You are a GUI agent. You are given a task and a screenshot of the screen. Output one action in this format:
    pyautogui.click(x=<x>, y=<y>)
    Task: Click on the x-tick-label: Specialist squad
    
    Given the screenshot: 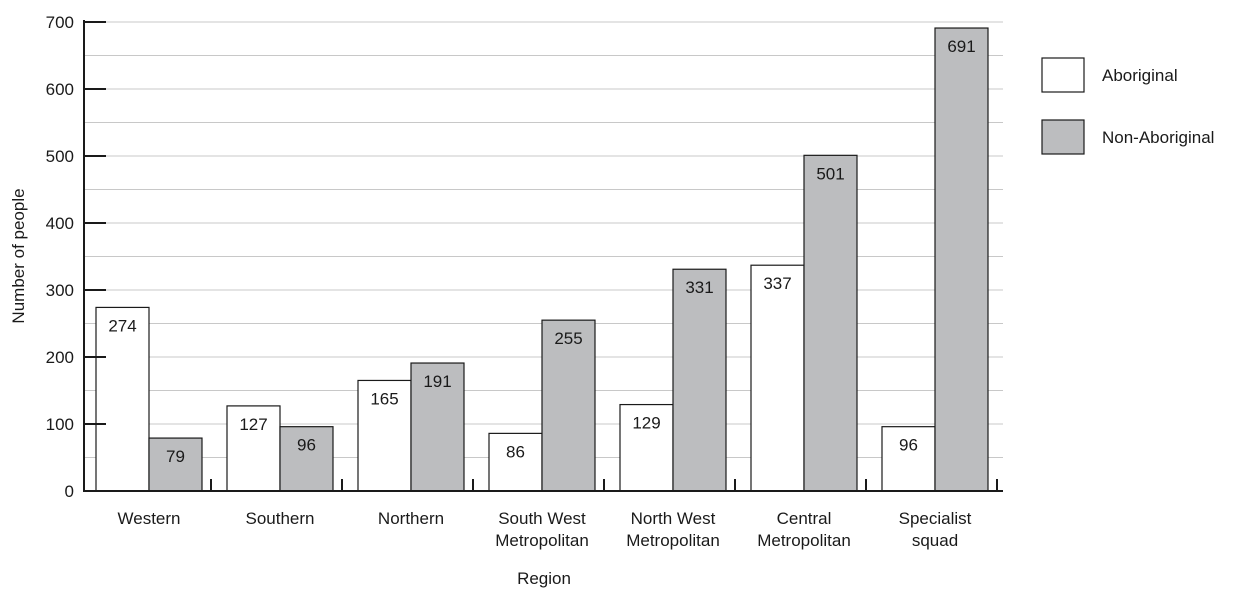 What is the action you would take?
    pyautogui.click(x=935, y=529)
    